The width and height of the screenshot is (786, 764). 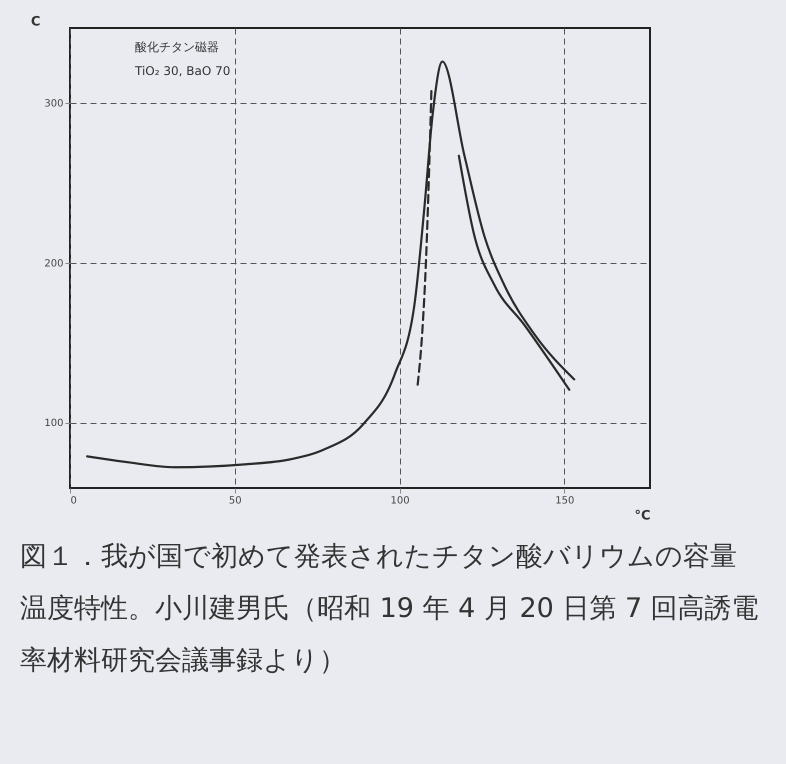 I want to click on x-tick-label: 50, so click(x=235, y=501).